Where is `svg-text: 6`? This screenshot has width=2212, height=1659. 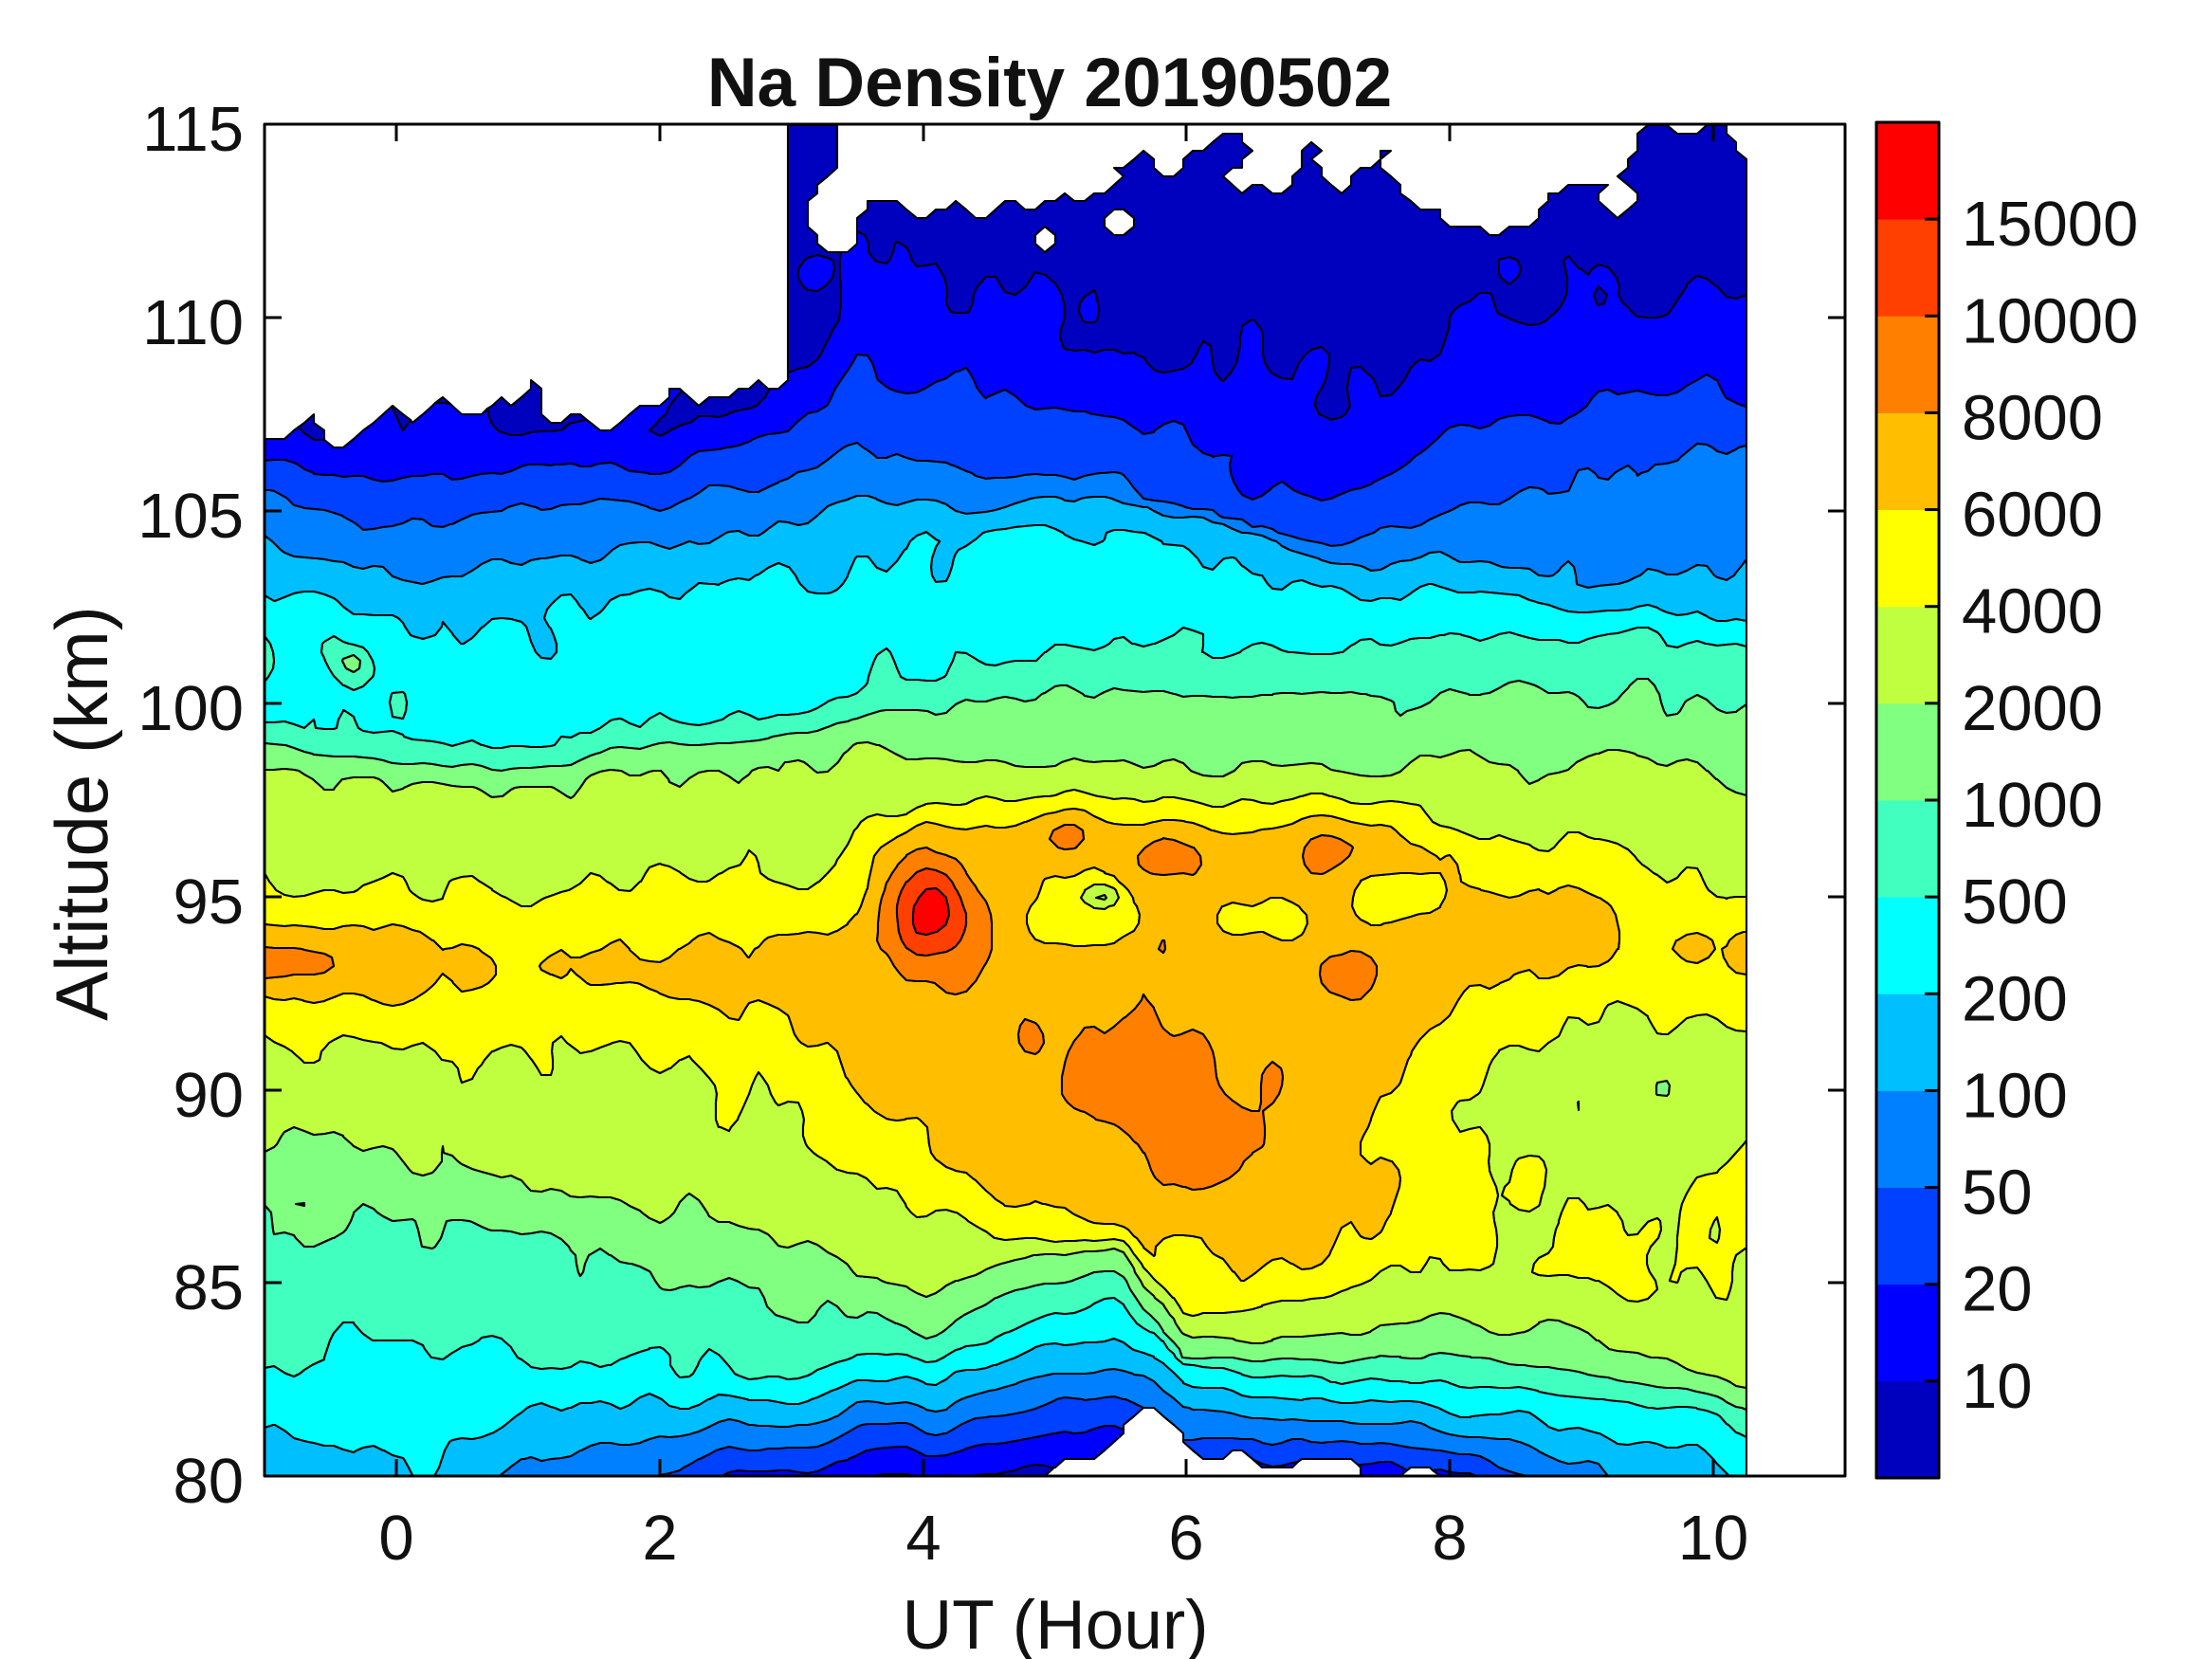 svg-text: 6 is located at coordinates (1185, 1538).